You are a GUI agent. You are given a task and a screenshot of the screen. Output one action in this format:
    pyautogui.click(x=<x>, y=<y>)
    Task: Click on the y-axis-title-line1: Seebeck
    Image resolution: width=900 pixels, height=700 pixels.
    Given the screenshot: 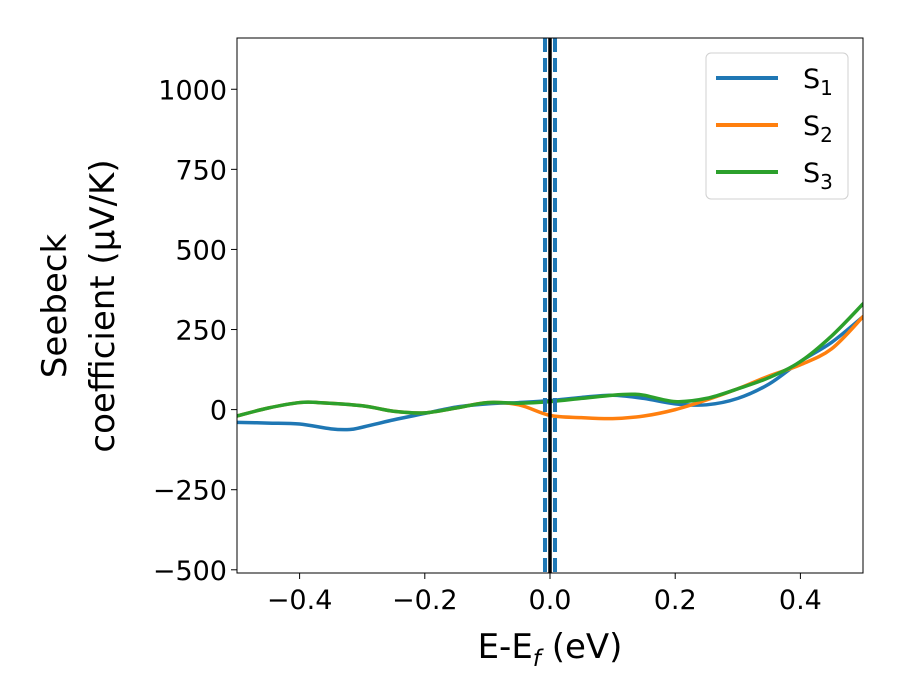 What is the action you would take?
    pyautogui.click(x=55, y=306)
    